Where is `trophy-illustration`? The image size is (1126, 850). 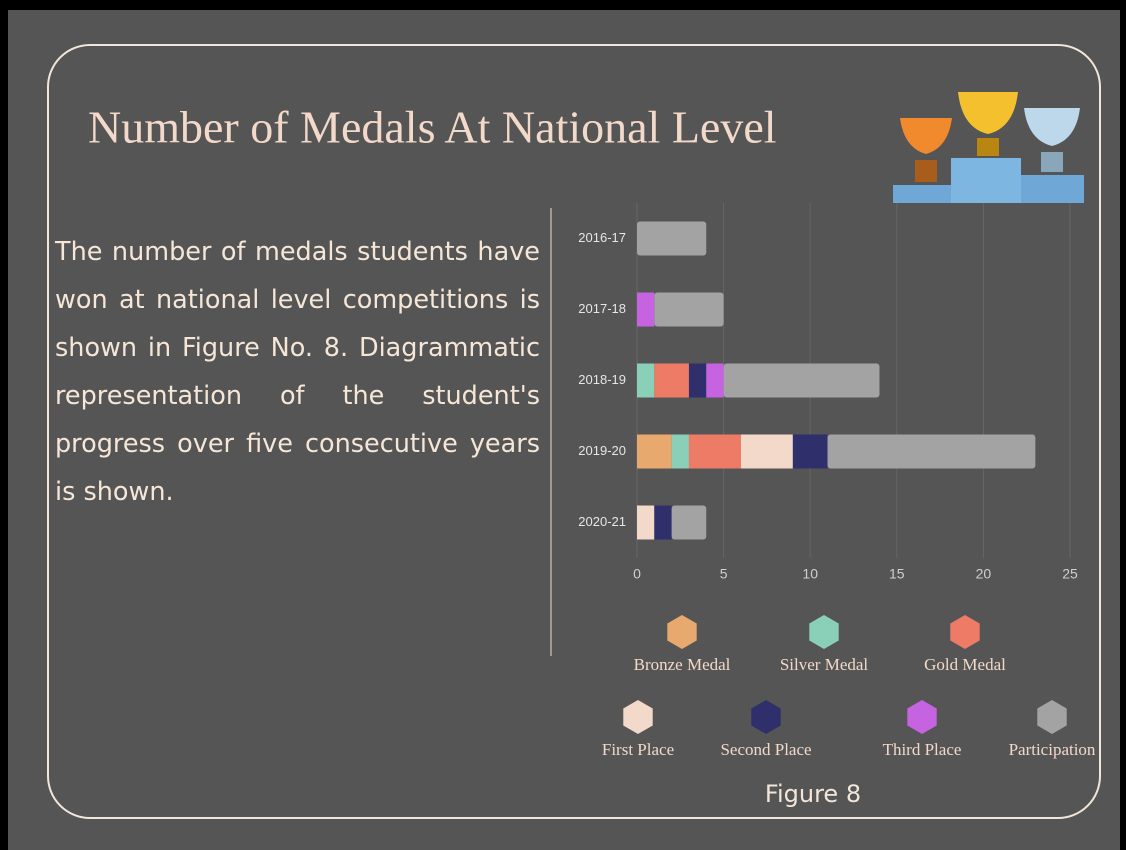 trophy-illustration is located at coordinates (988, 147).